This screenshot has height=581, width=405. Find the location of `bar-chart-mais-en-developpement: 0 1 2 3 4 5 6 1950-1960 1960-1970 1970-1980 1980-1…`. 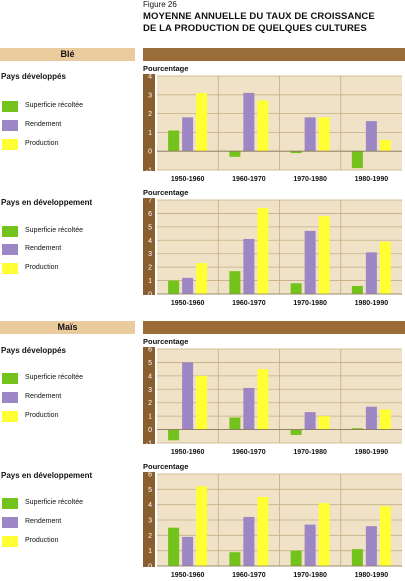

bar-chart-mais-en-developpement: 0 1 2 3 4 5 6 1950-1960 1960-1970 1970-1980 1980-1… is located at coordinates (272, 525).